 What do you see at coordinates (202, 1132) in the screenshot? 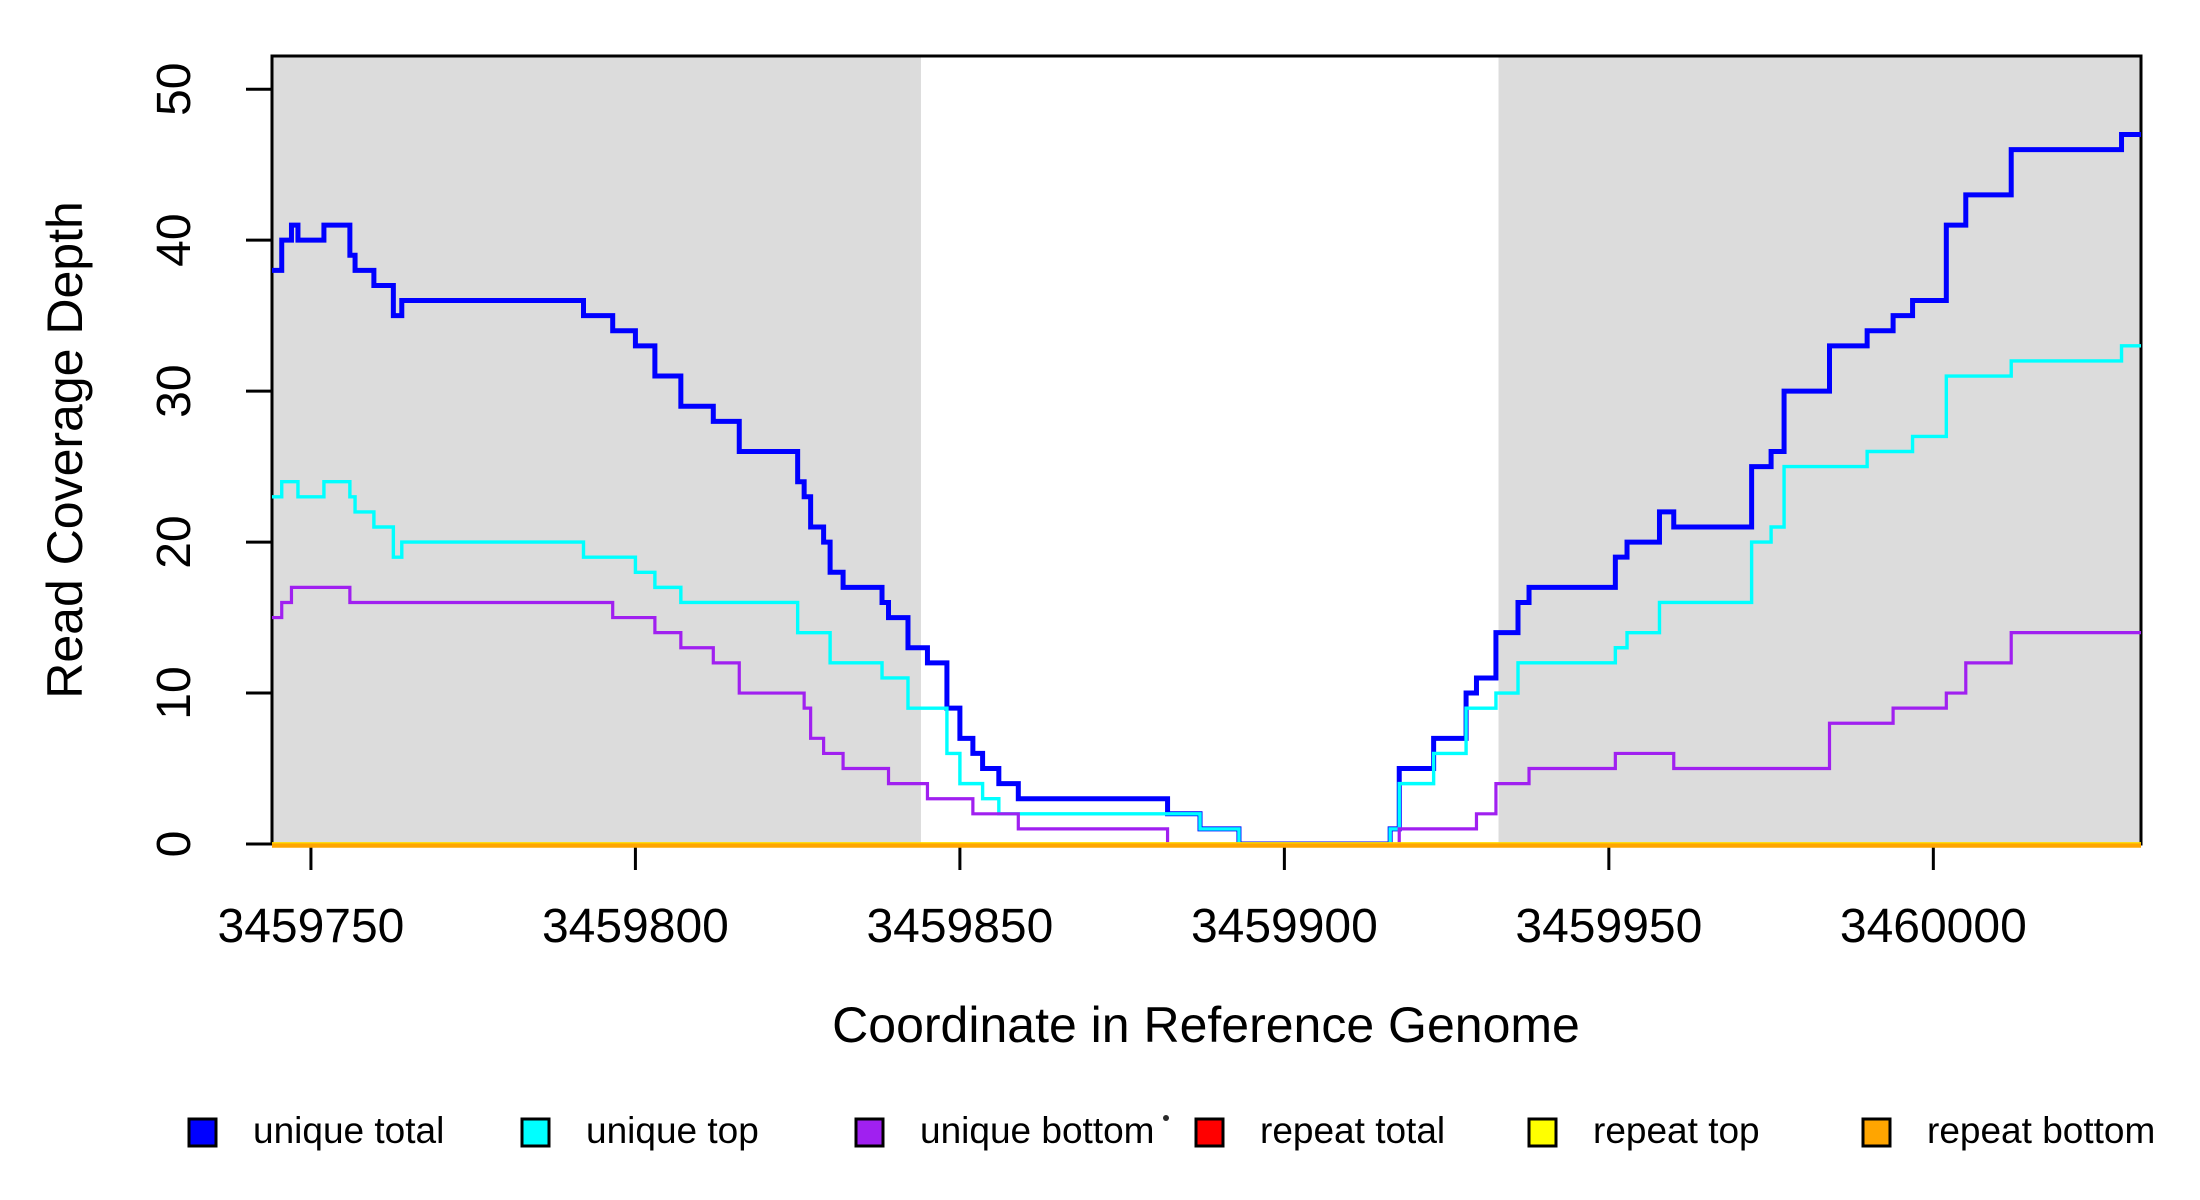
I see `legend-swatch-unique-total` at bounding box center [202, 1132].